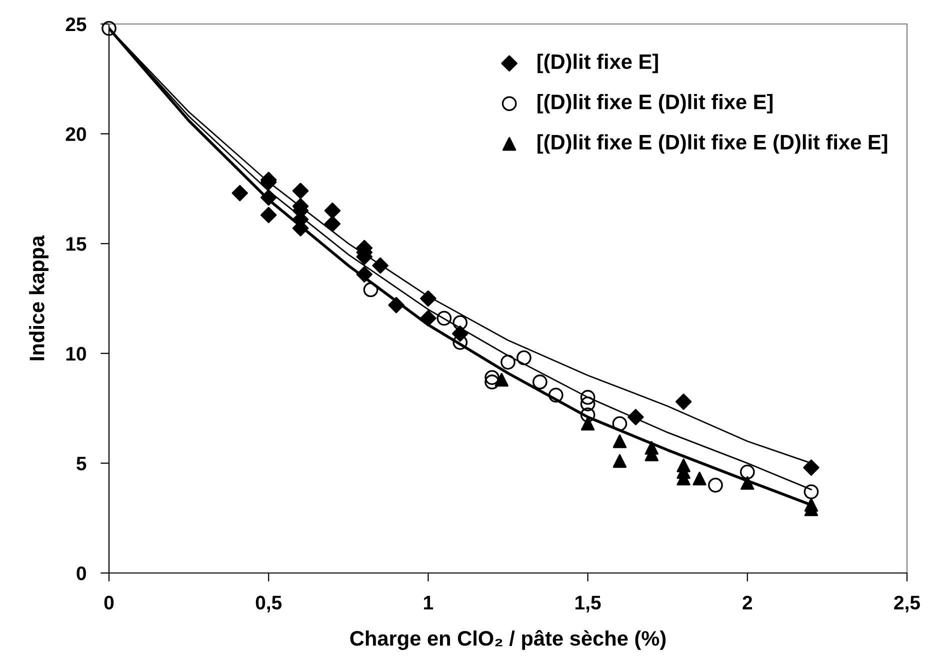 Image resolution: width=945 pixels, height=671 pixels. I want to click on y-tick-label: 20, so click(76, 134).